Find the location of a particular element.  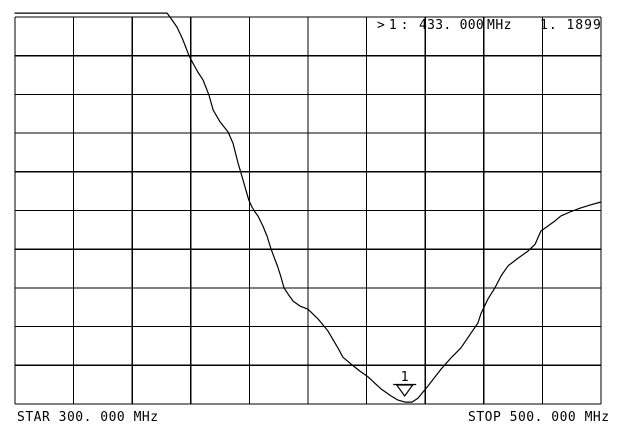

stop-frequency-label: STOP 500. 000 MHz is located at coordinates (539, 417).